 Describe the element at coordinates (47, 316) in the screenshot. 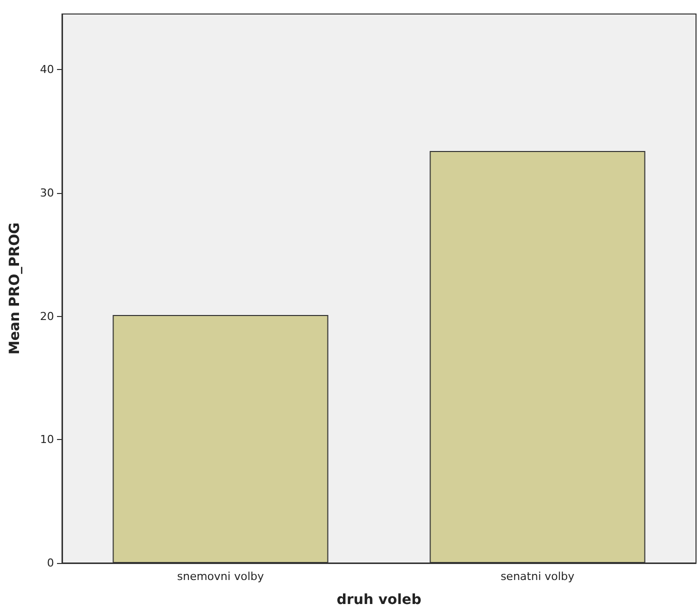

I see `y-tick-label: 20` at that location.